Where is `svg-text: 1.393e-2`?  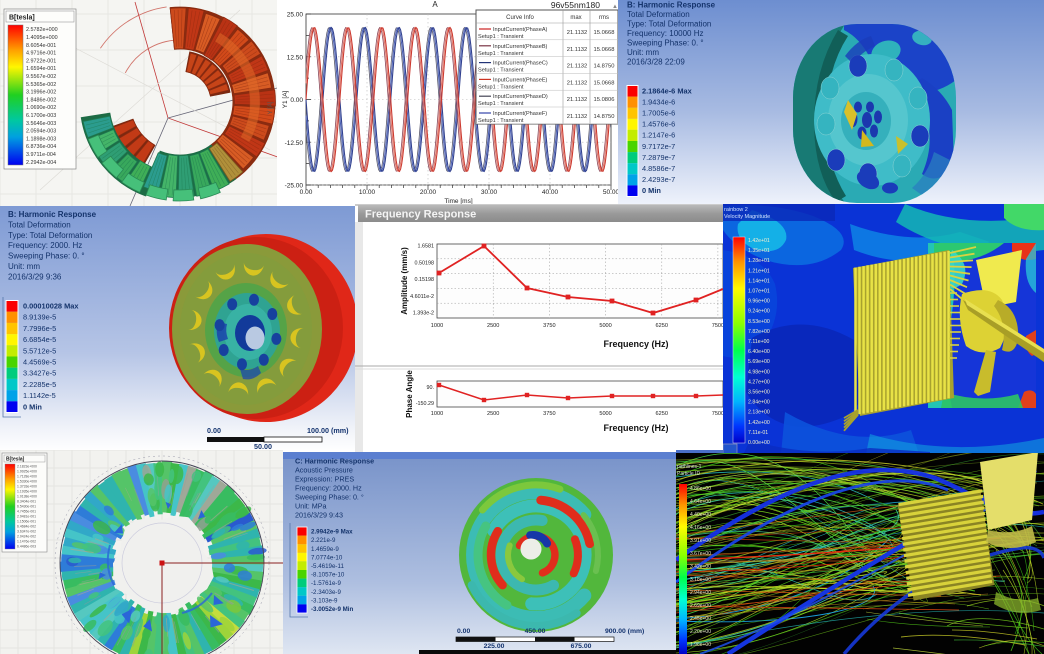 svg-text: 1.393e-2 is located at coordinates (423, 314).